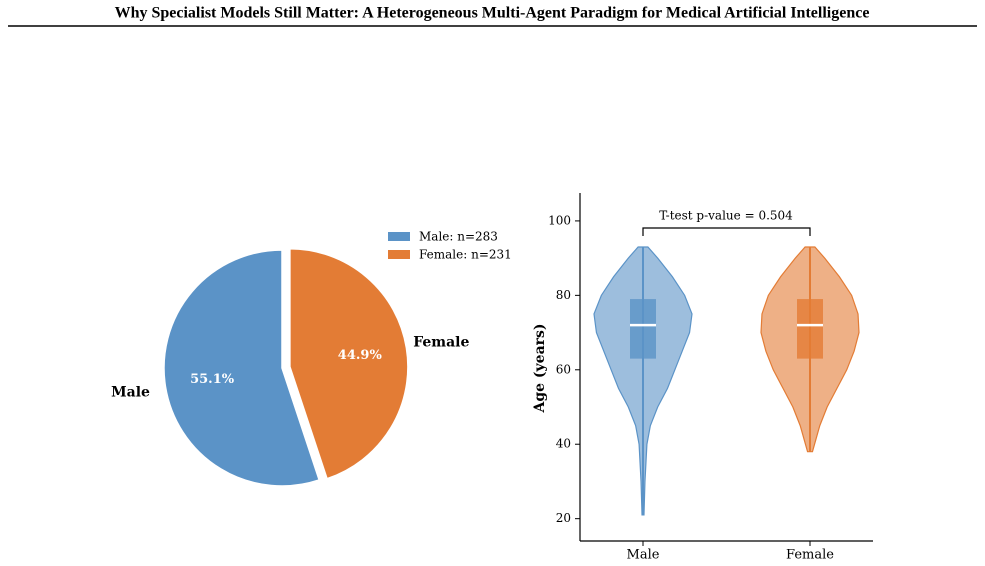  Describe the element at coordinates (726, 216) in the screenshot. I see `annotation: T-test p-value = 0.504` at that location.